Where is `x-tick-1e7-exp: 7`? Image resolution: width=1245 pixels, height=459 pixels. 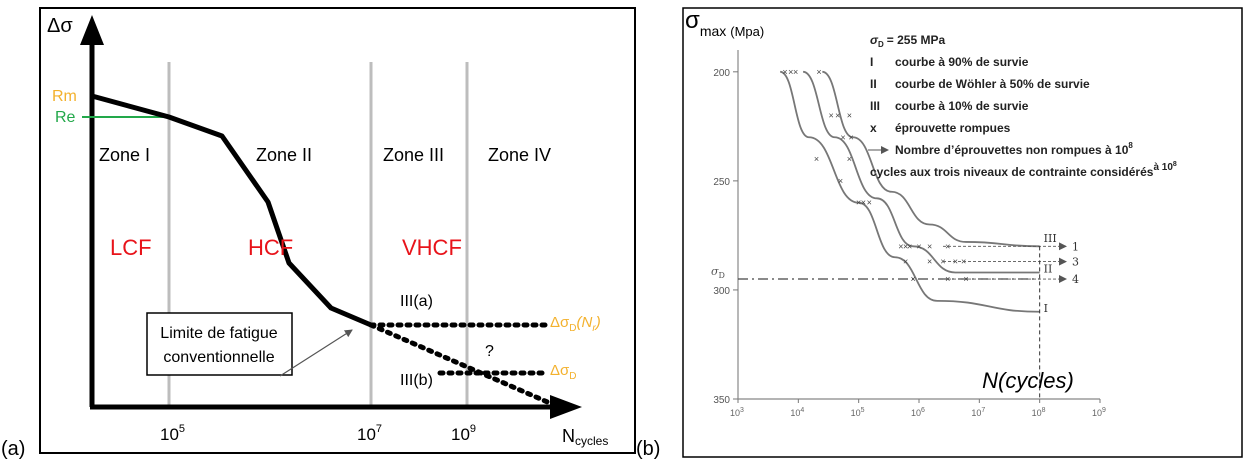 x-tick-1e7-exp: 7 is located at coordinates (379, 429).